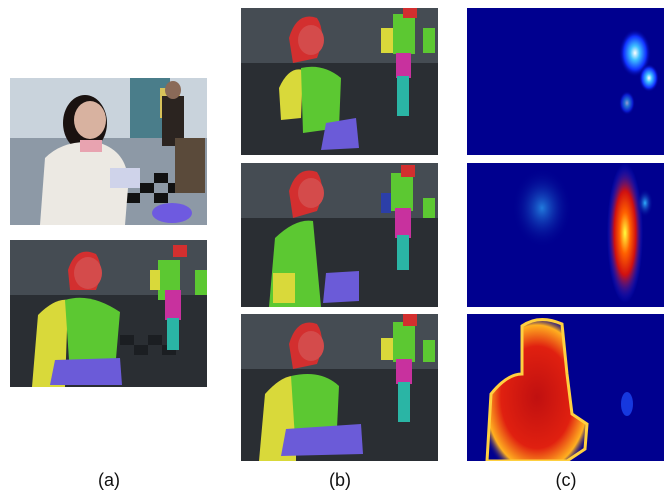  What do you see at coordinates (109, 480) in the screenshot?
I see `caption-a: (a)` at bounding box center [109, 480].